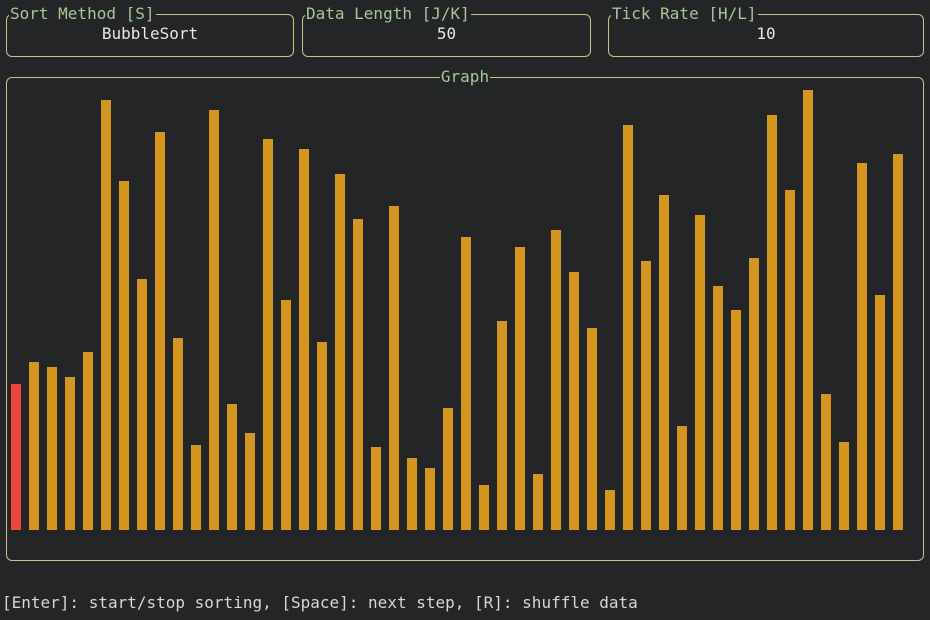 This screenshot has height=620, width=930. I want to click on graph-title-row: Graph, so click(465, 77).